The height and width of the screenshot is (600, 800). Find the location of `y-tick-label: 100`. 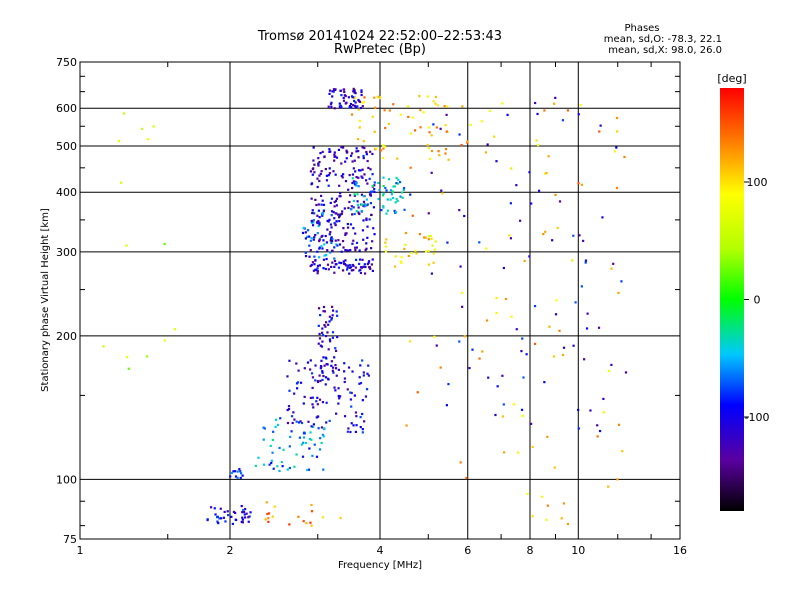

y-tick-label: 100 is located at coordinates (66, 479).